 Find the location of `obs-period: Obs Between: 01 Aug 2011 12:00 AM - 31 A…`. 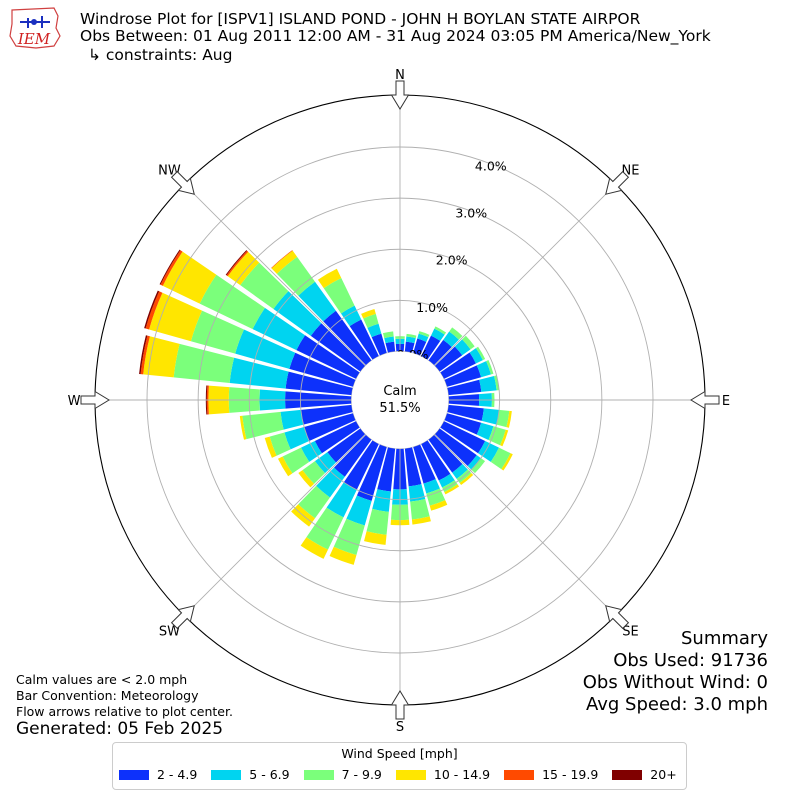

obs-period: Obs Between: 01 Aug 2011 12:00 AM - 31 A… is located at coordinates (395, 36).